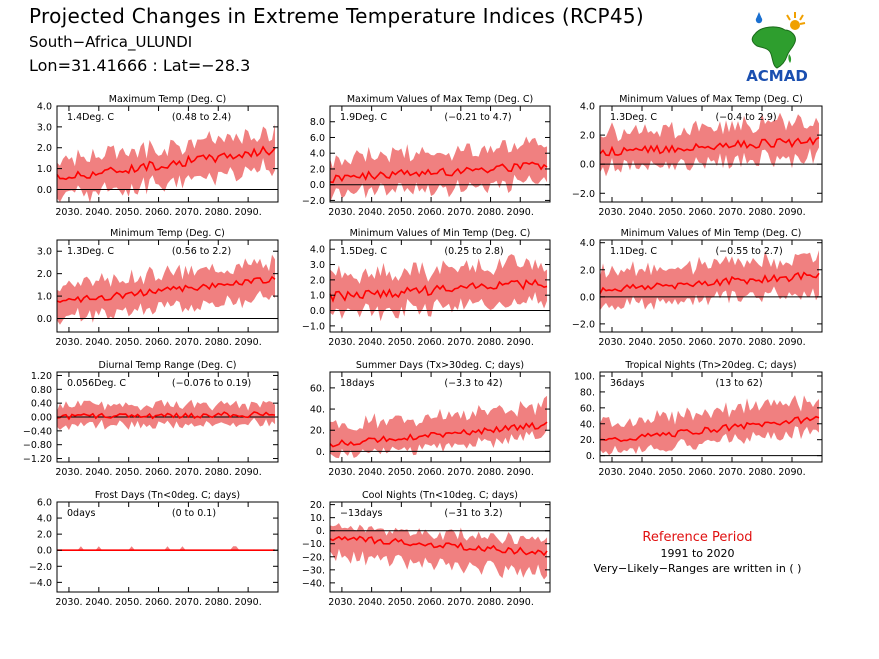  What do you see at coordinates (697, 553) in the screenshot?
I see `reference-period-years: 1991 to 2020` at bounding box center [697, 553].